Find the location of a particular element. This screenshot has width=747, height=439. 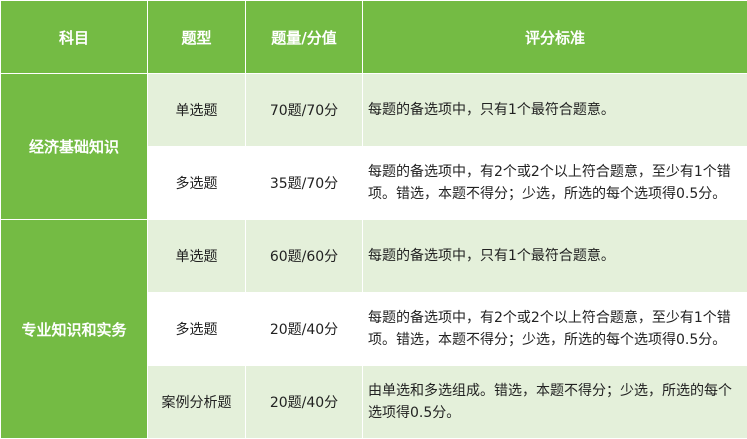

header-subject: 科目 is located at coordinates (74, 37).